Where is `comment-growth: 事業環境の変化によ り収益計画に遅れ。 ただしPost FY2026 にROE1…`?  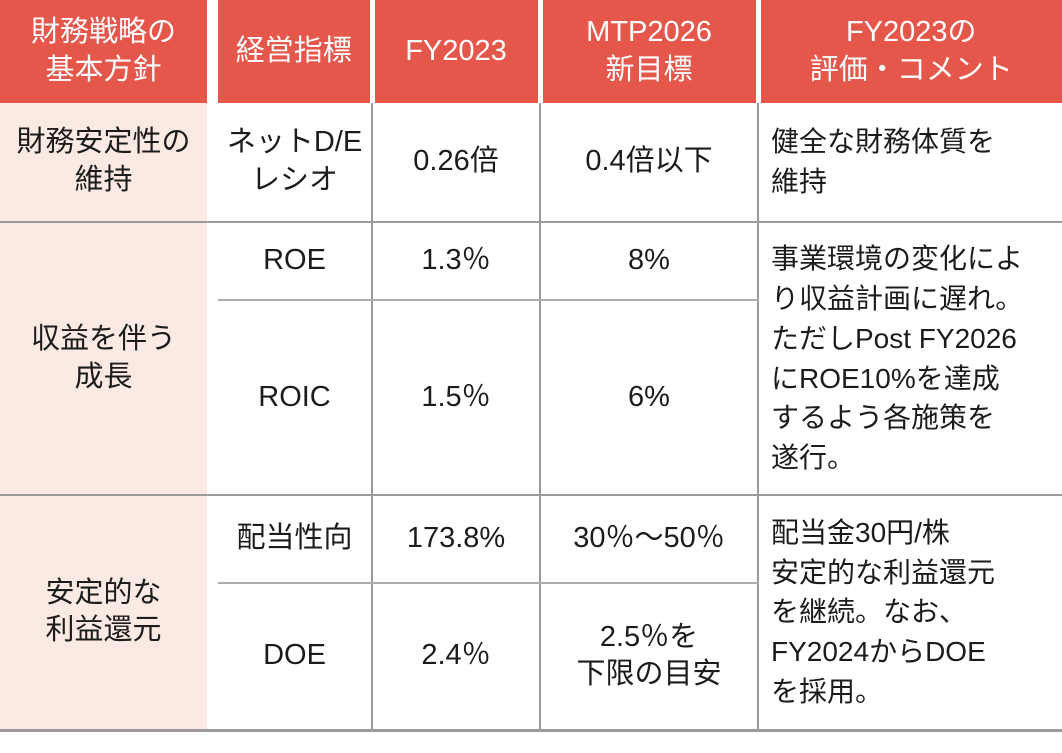
comment-growth: 事業環境の変化によ り収益計画に遅れ。 ただしPost FY2026 にROE1… is located at coordinates (909, 358).